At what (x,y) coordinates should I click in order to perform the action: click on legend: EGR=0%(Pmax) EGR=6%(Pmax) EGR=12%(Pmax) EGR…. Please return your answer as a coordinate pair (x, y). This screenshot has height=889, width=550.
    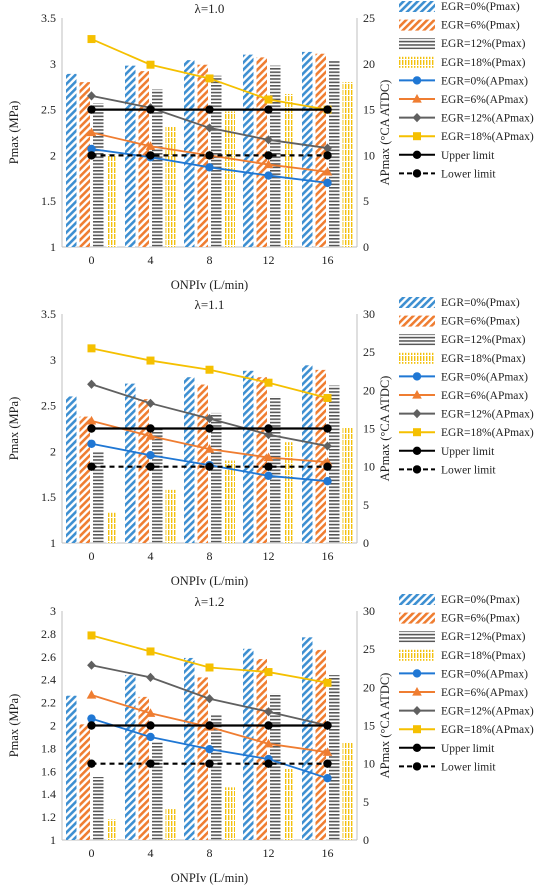
    Looking at the image, I should click on (466, 683).